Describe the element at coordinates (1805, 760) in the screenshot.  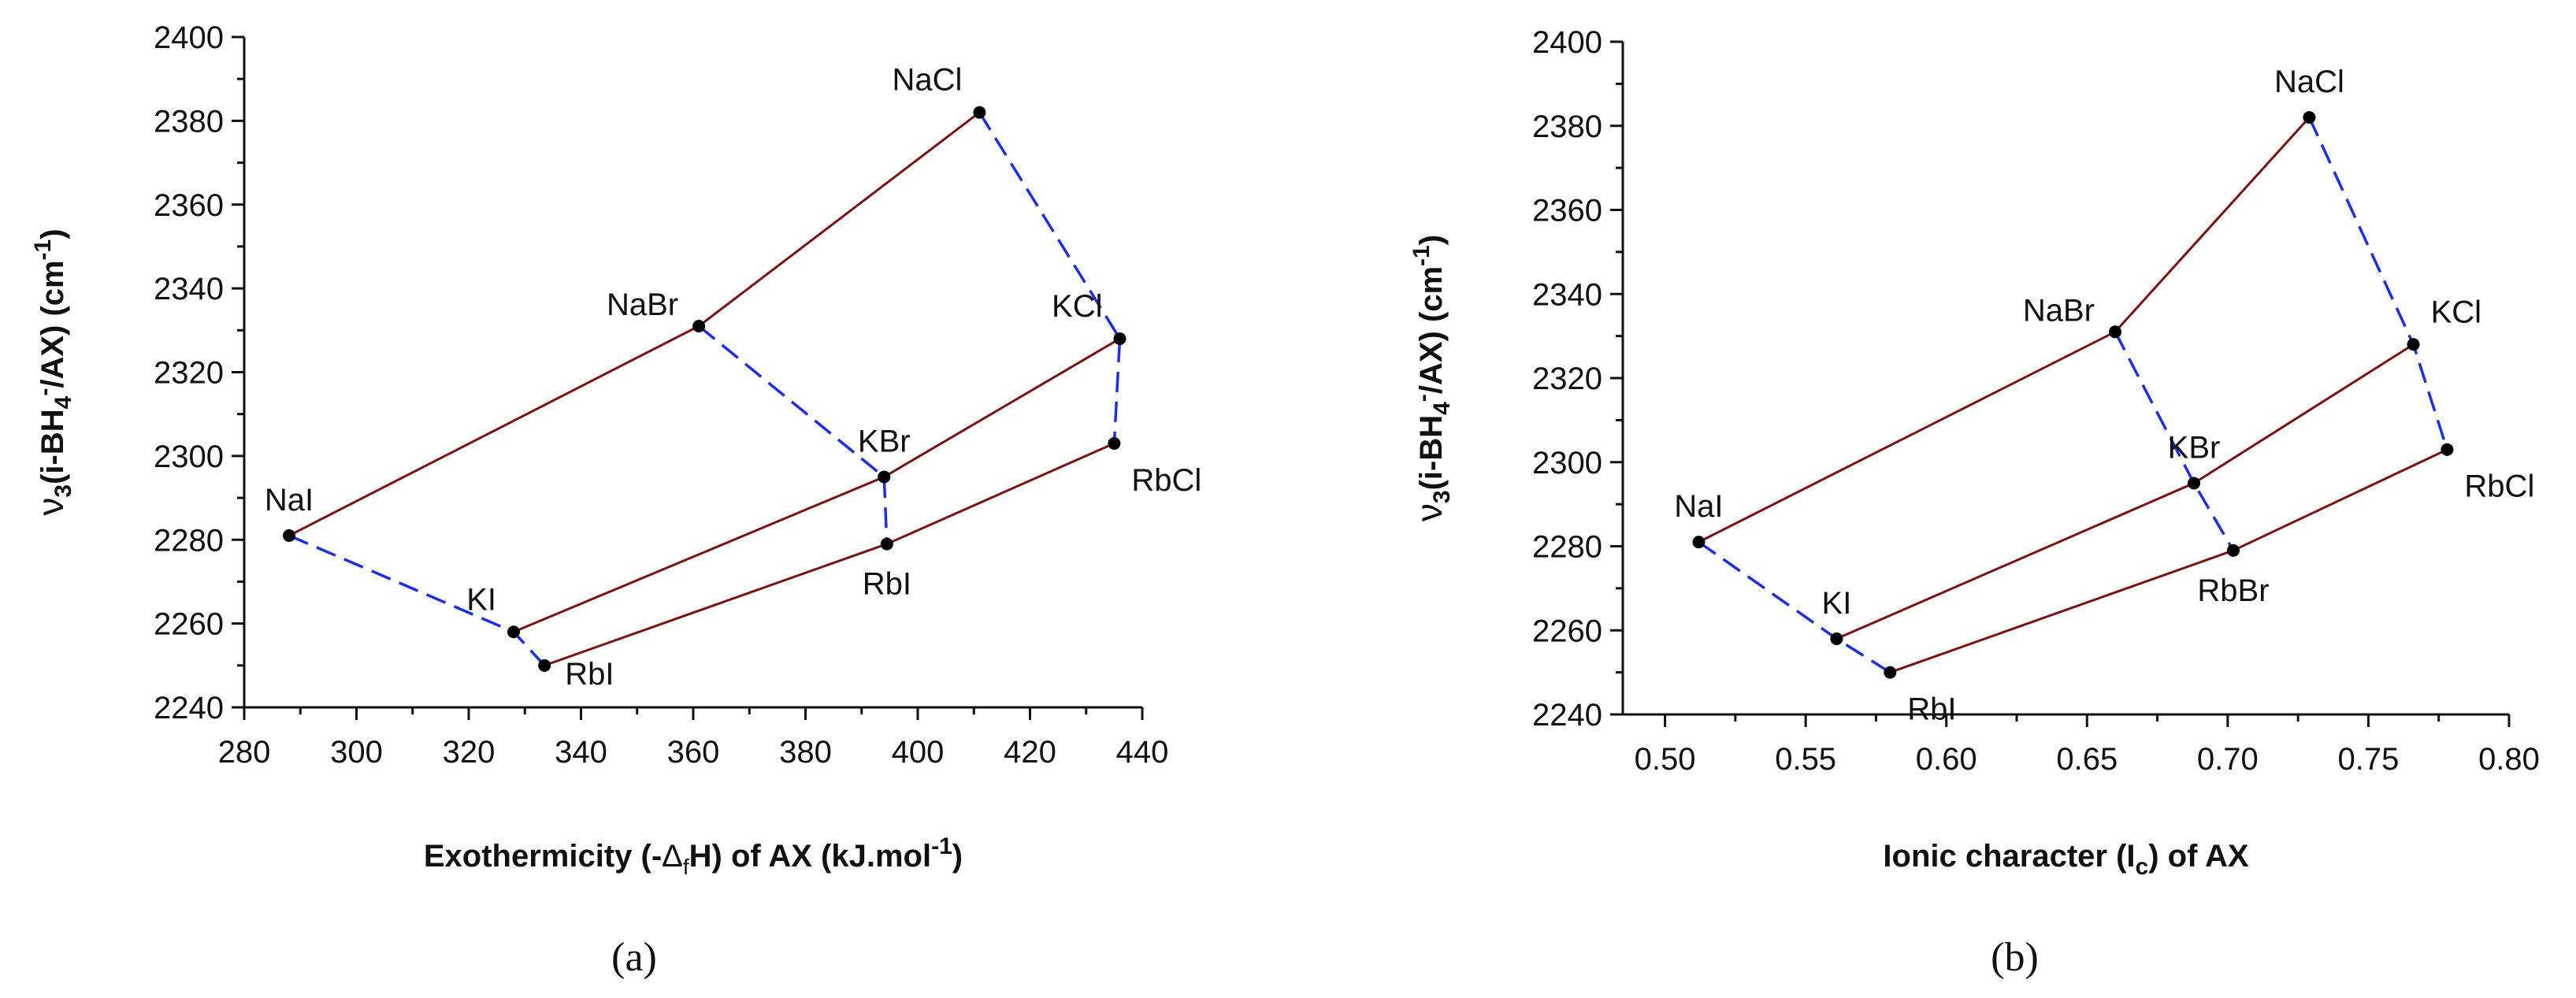
I see `x-tick-label: 0.55` at that location.